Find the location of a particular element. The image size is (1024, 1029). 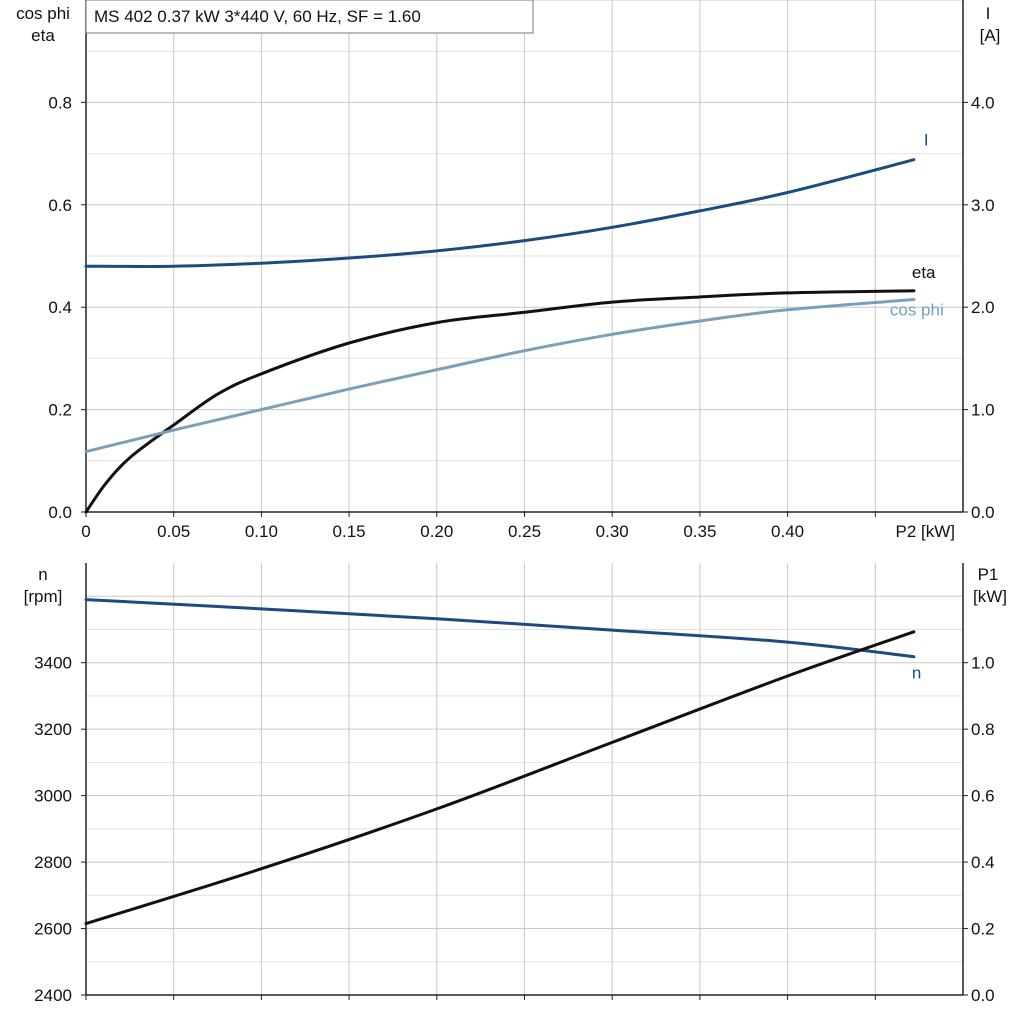

chart2-y-left-tick-label: 2800 is located at coordinates (53, 862).